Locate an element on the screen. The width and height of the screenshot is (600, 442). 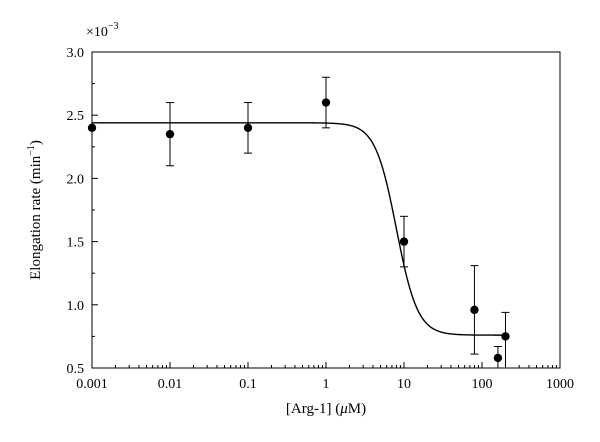
y-tick-label: 2.0 is located at coordinates (76, 179).